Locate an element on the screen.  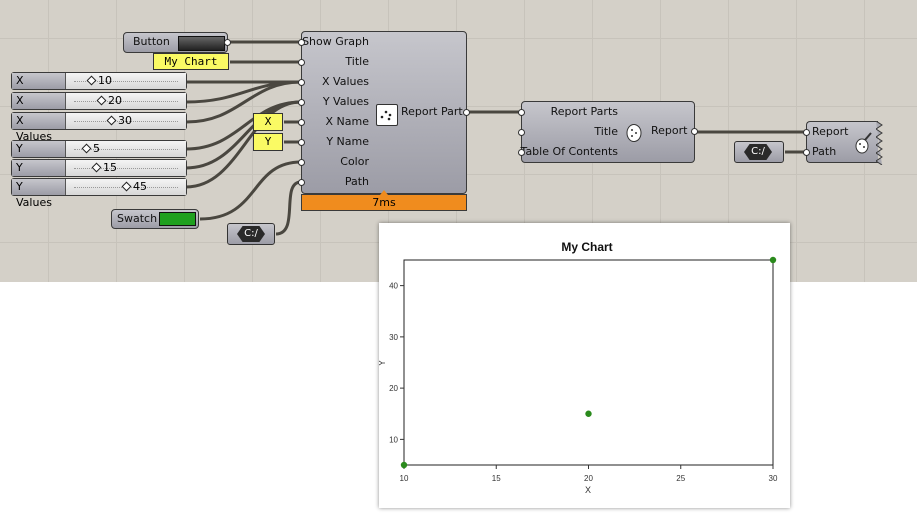
y_values-slider-value: 15 is located at coordinates (110, 167).